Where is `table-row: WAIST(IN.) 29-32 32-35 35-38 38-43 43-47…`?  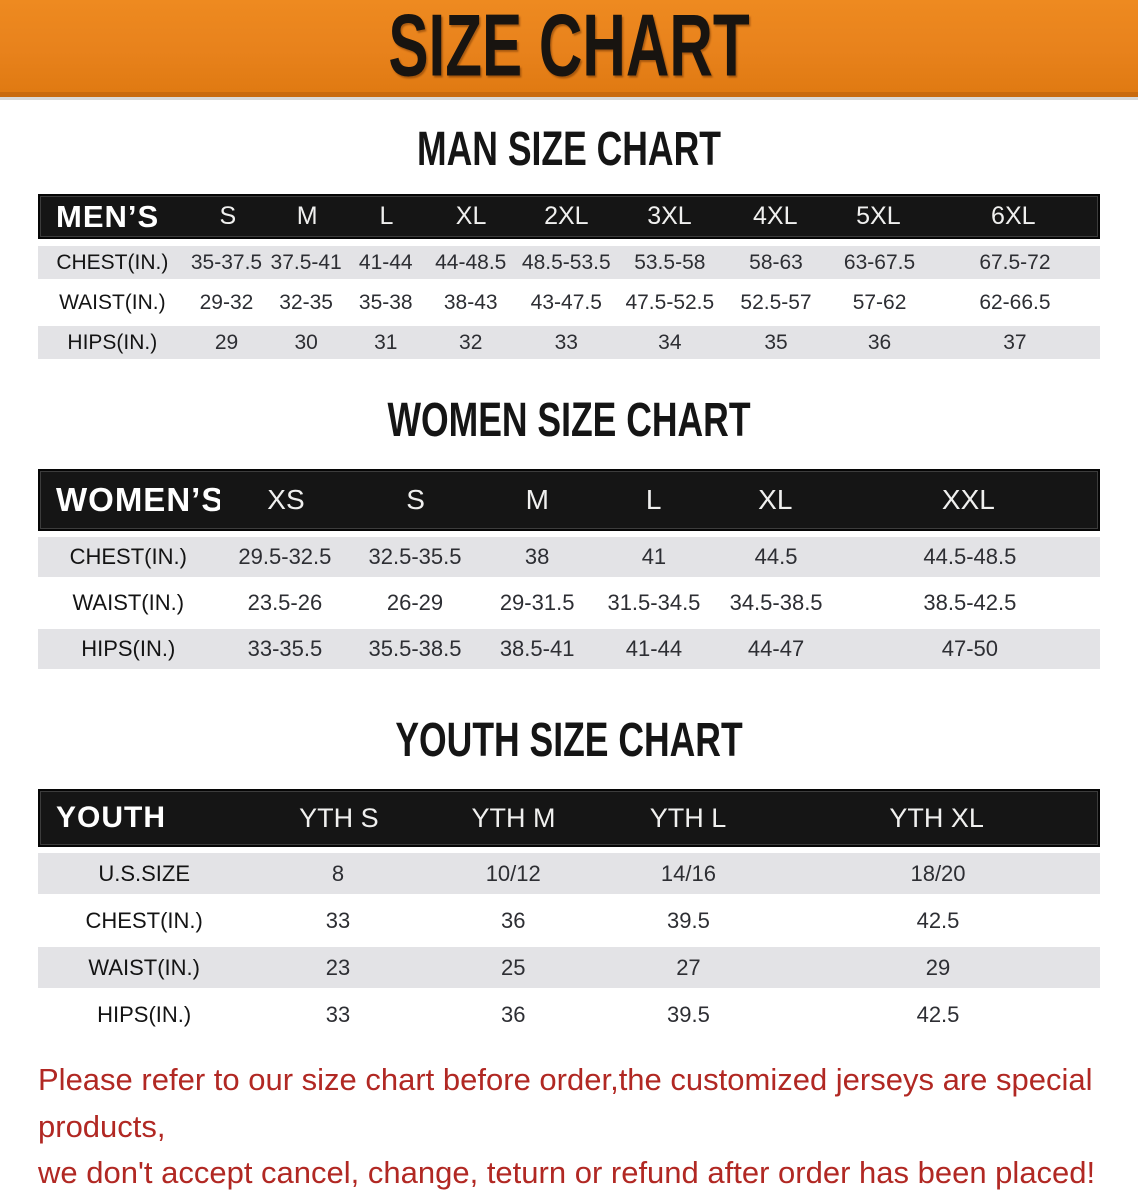
table-row: WAIST(IN.) 29-32 32-35 35-38 38-43 43-47… is located at coordinates (569, 302).